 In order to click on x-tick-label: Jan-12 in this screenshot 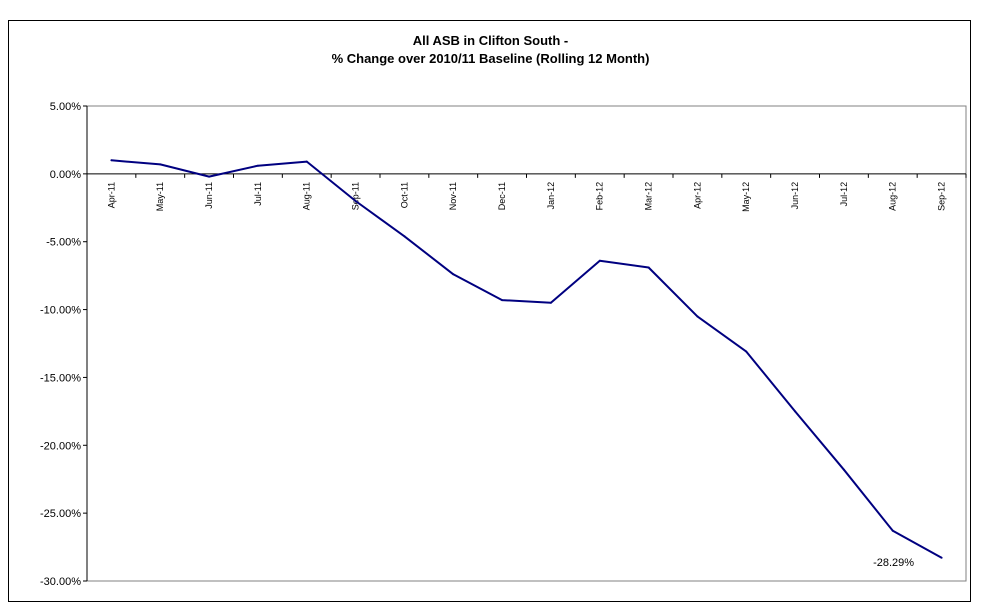, I will do `click(551, 196)`.